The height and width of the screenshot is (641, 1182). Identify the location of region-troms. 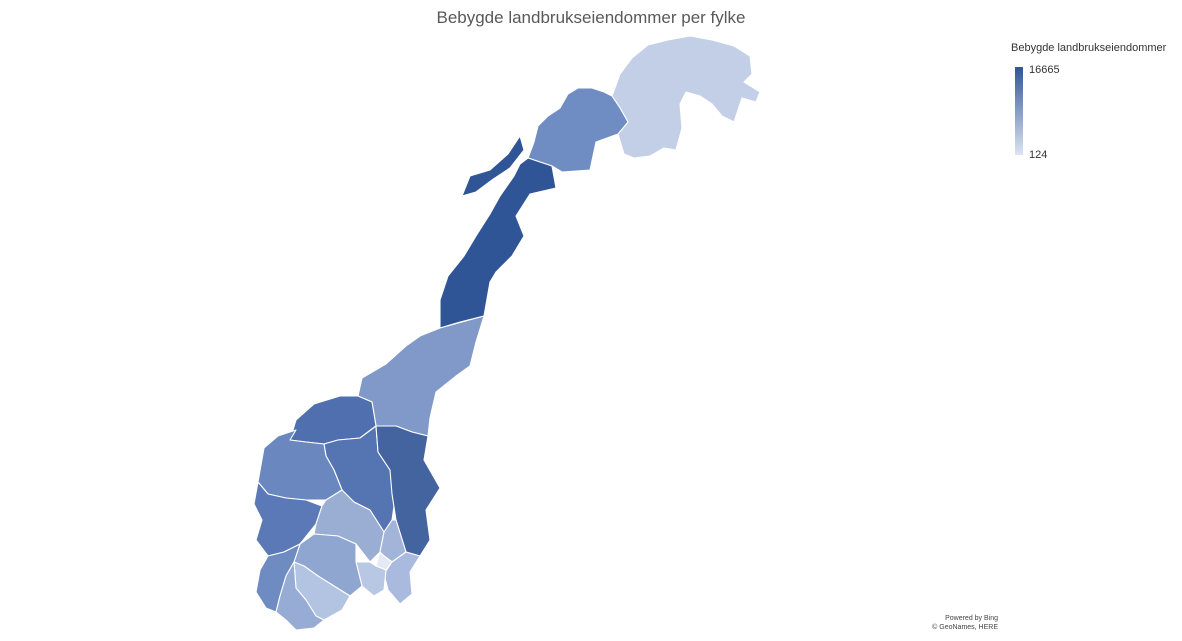
(578, 130).